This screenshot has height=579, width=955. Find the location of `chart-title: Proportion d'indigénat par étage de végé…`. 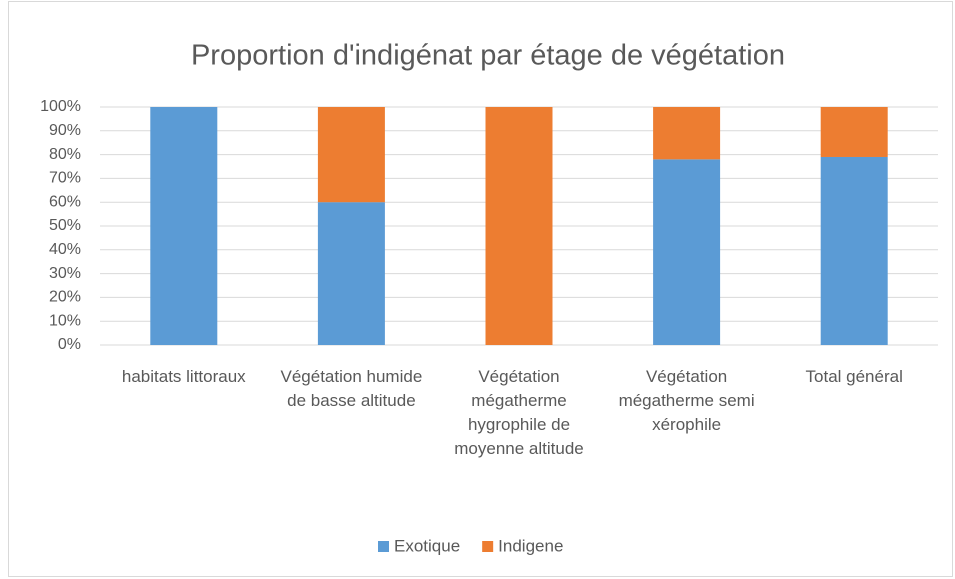

chart-title: Proportion d'indigénat par étage de végé… is located at coordinates (488, 56).